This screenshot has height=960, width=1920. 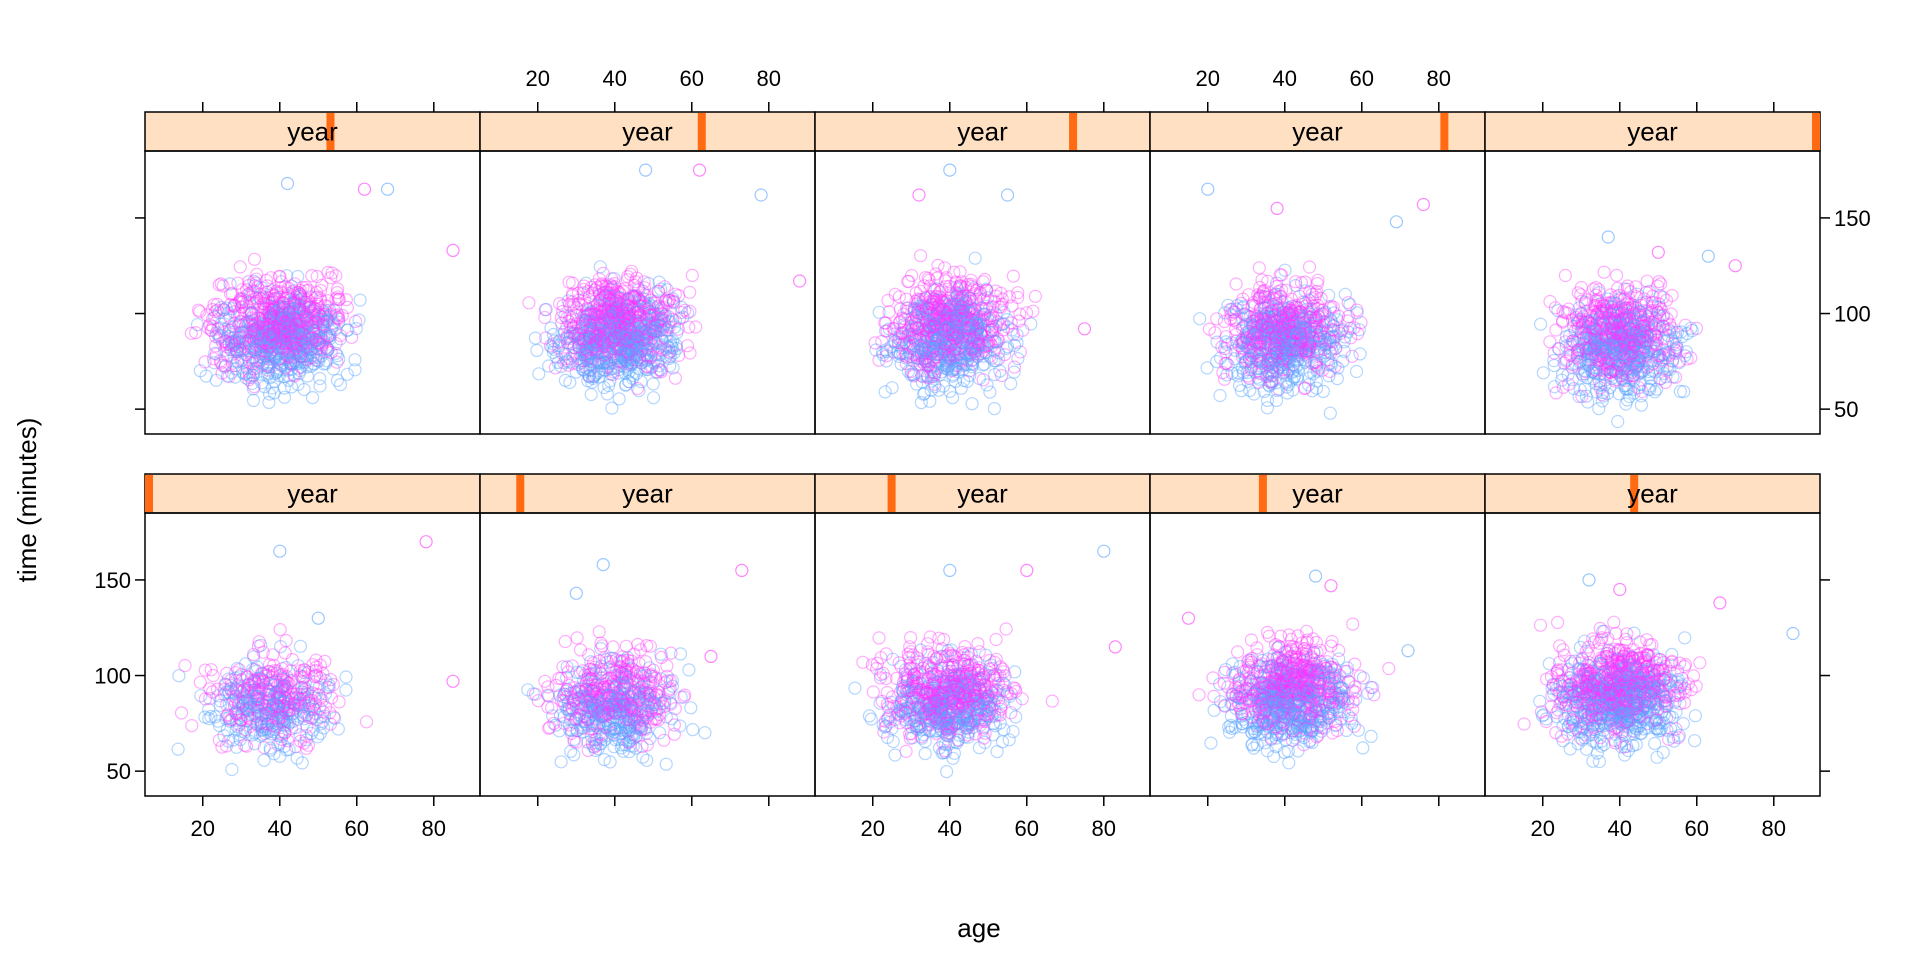 What do you see at coordinates (1658, 671) in the screenshot?
I see `panel-5-points` at bounding box center [1658, 671].